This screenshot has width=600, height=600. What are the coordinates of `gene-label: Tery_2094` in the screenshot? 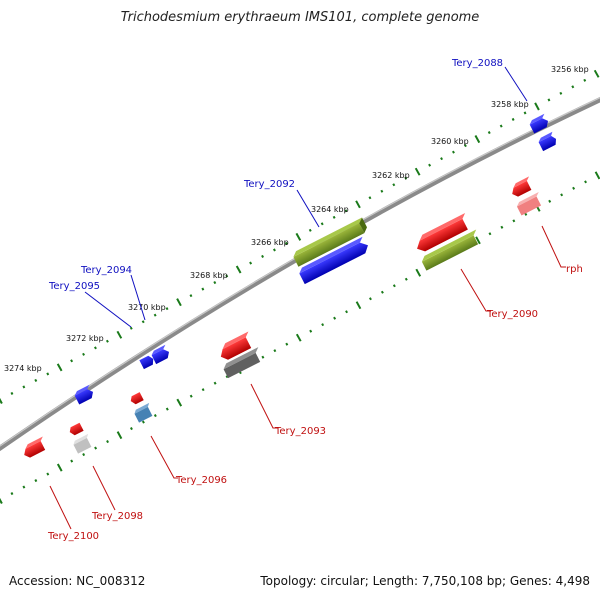 It's located at (106, 270).